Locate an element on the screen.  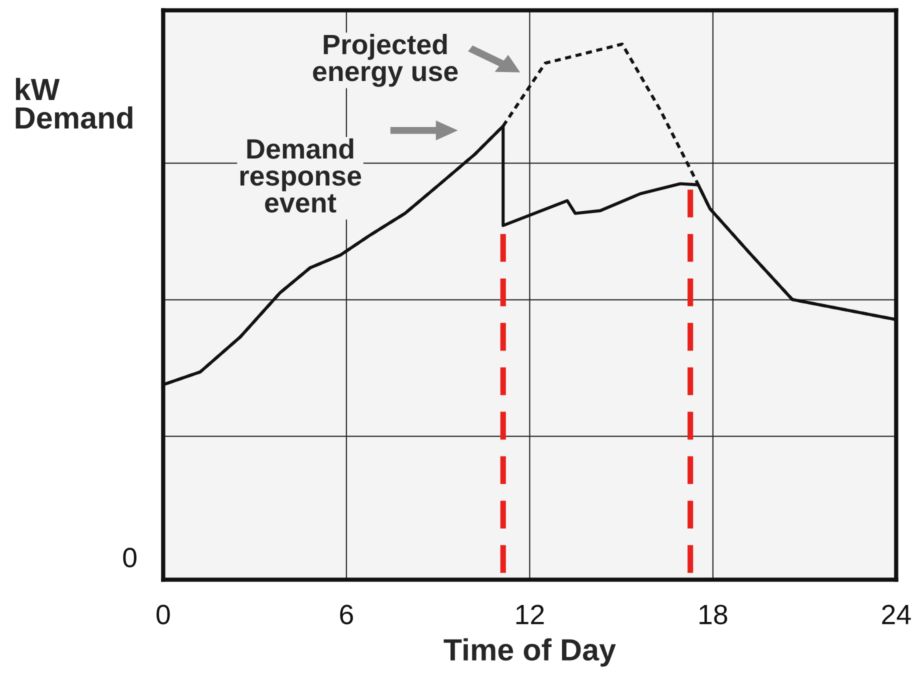
annotation: Demand response event is located at coordinates (301, 175).